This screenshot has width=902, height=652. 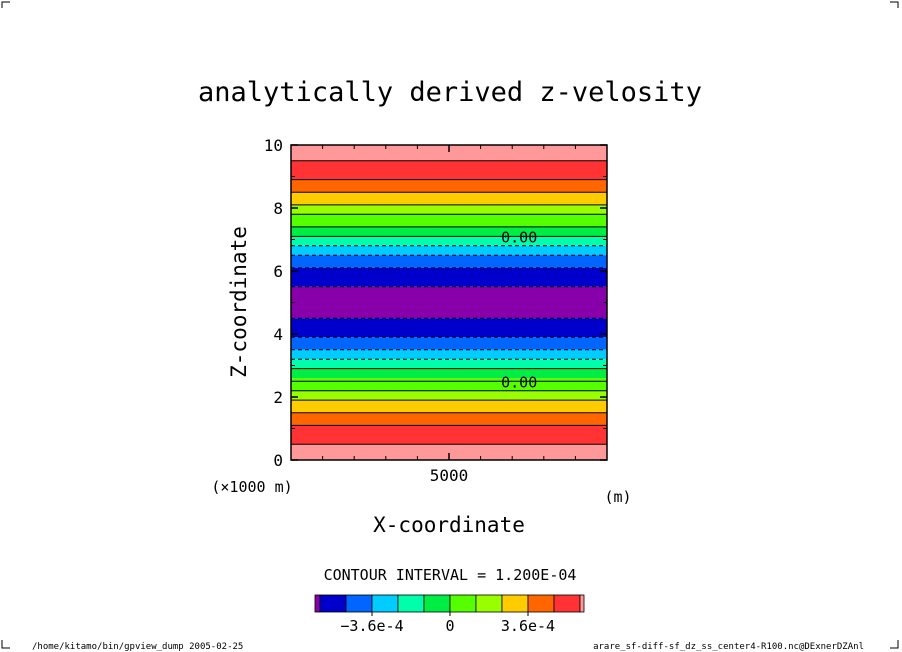 I want to click on y-tick-label: 6, so click(x=278, y=271).